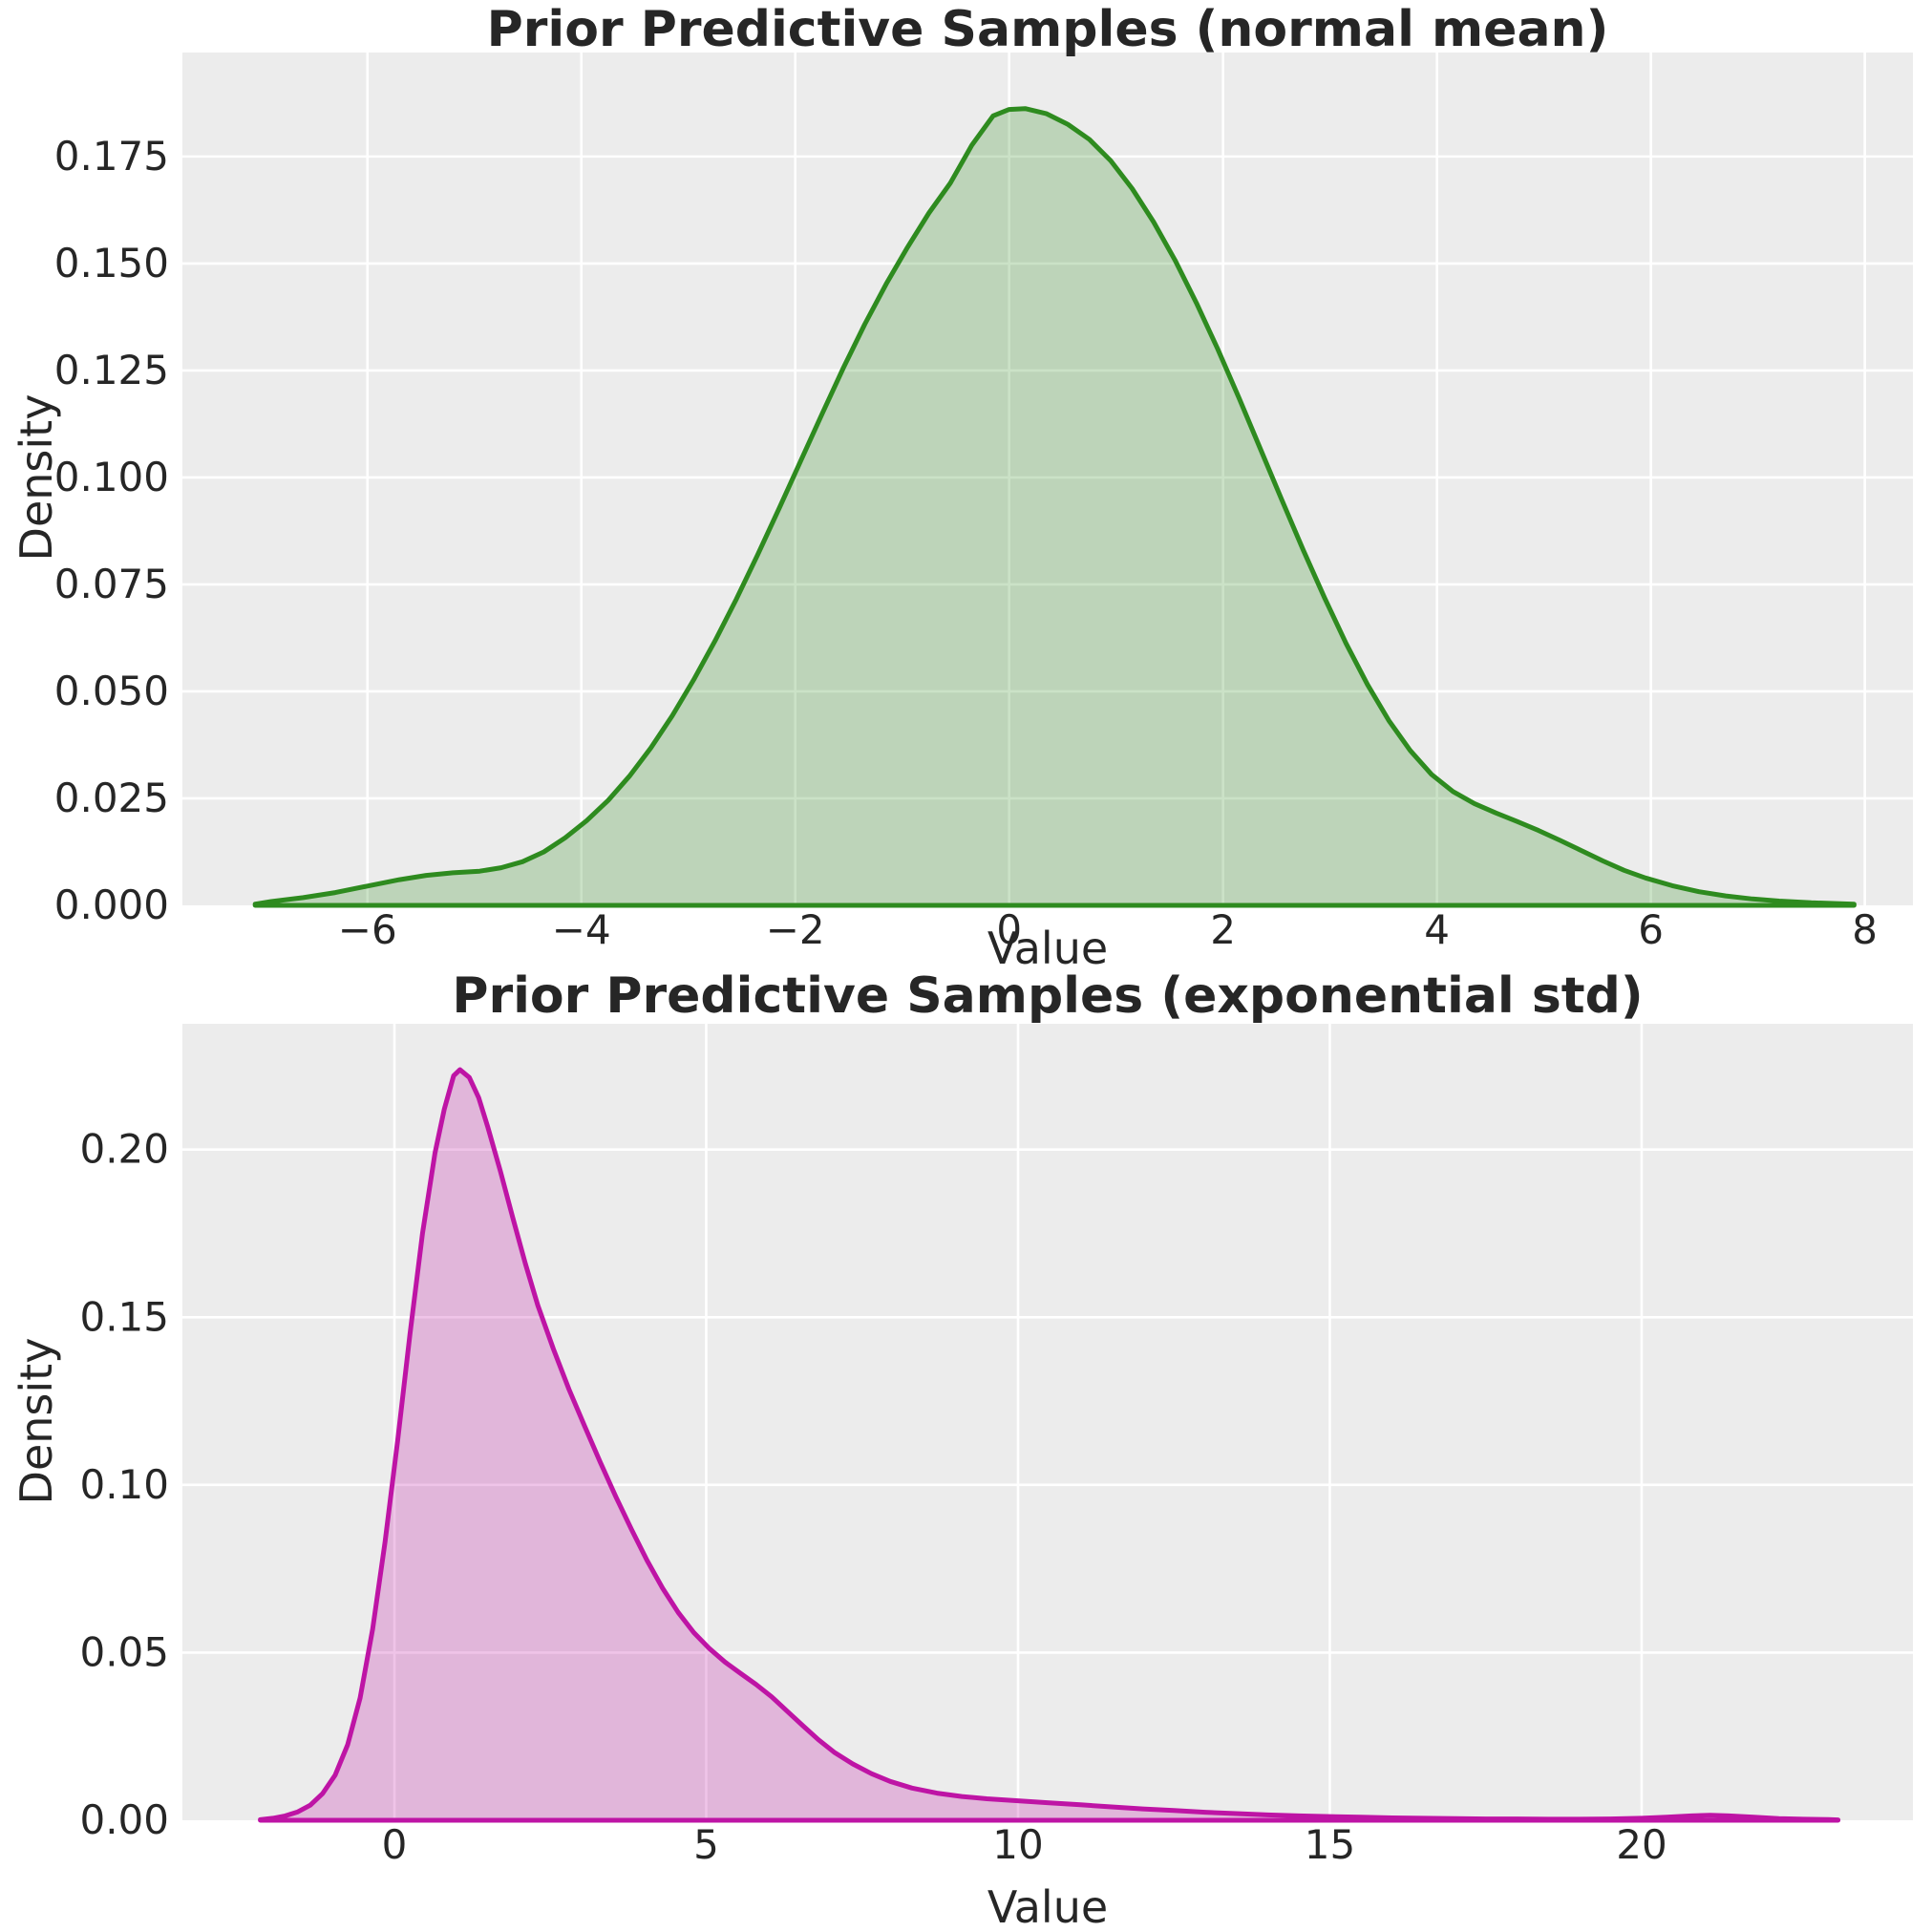 The image size is (1932, 1932). What do you see at coordinates (124, 1819) in the screenshot?
I see `y-tick-label: 0.00` at bounding box center [124, 1819].